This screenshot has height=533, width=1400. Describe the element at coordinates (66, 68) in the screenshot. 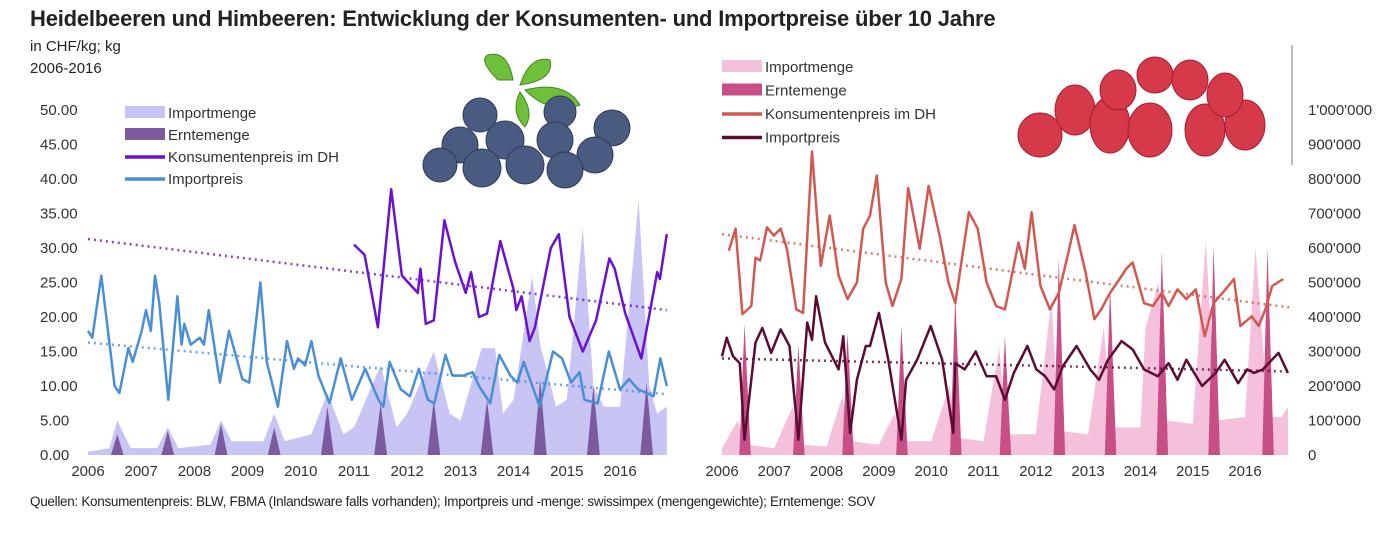

I see `subtitle-period: 2006-2016` at that location.